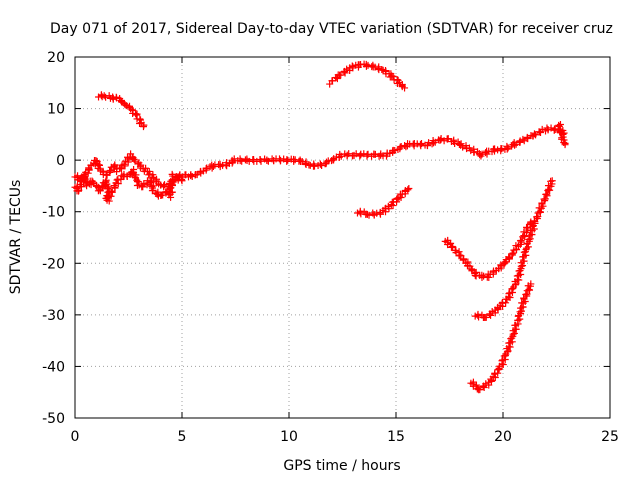 This screenshot has height=480, width=640. Describe the element at coordinates (182, 437) in the screenshot. I see `x-tick-label: 5` at that location.